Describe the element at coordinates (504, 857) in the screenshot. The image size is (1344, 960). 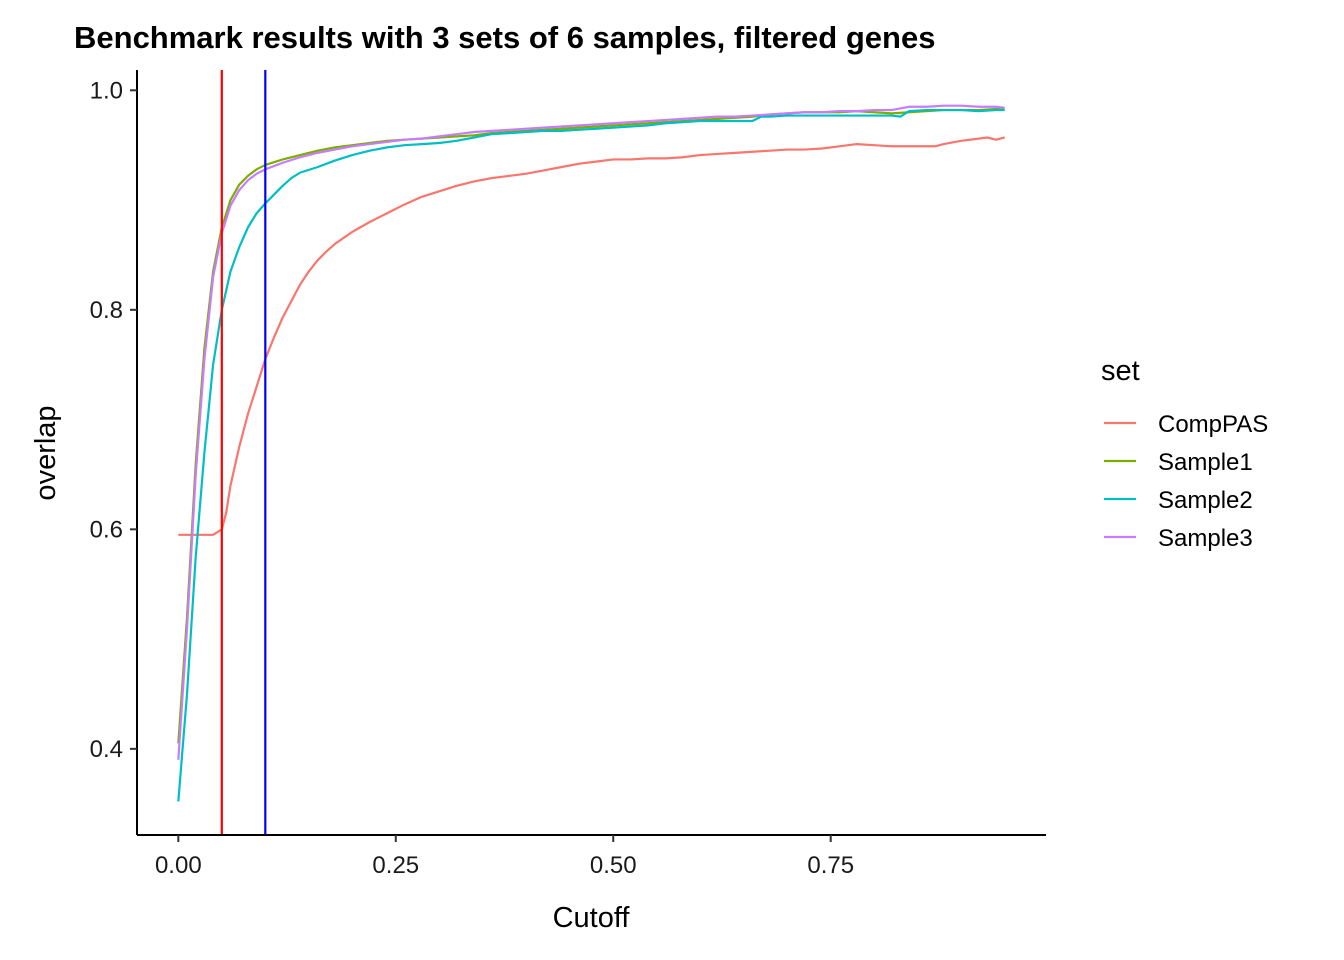
I see `x-axis-ticks: 0.00 0.25 0.50 0.75` at that location.